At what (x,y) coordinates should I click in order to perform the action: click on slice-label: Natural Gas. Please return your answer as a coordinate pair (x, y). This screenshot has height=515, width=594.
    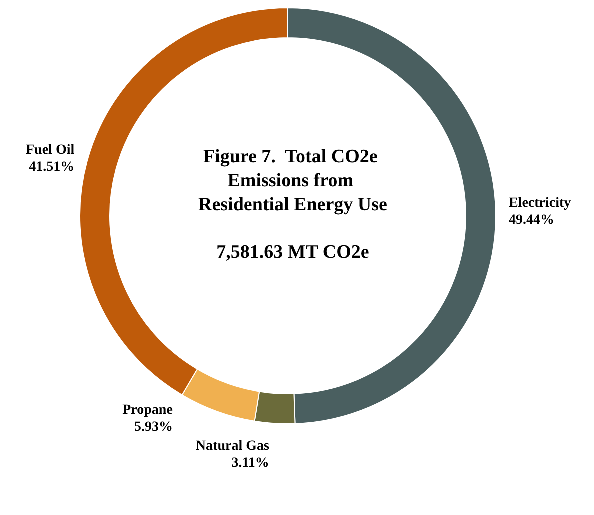
    Looking at the image, I should click on (233, 446).